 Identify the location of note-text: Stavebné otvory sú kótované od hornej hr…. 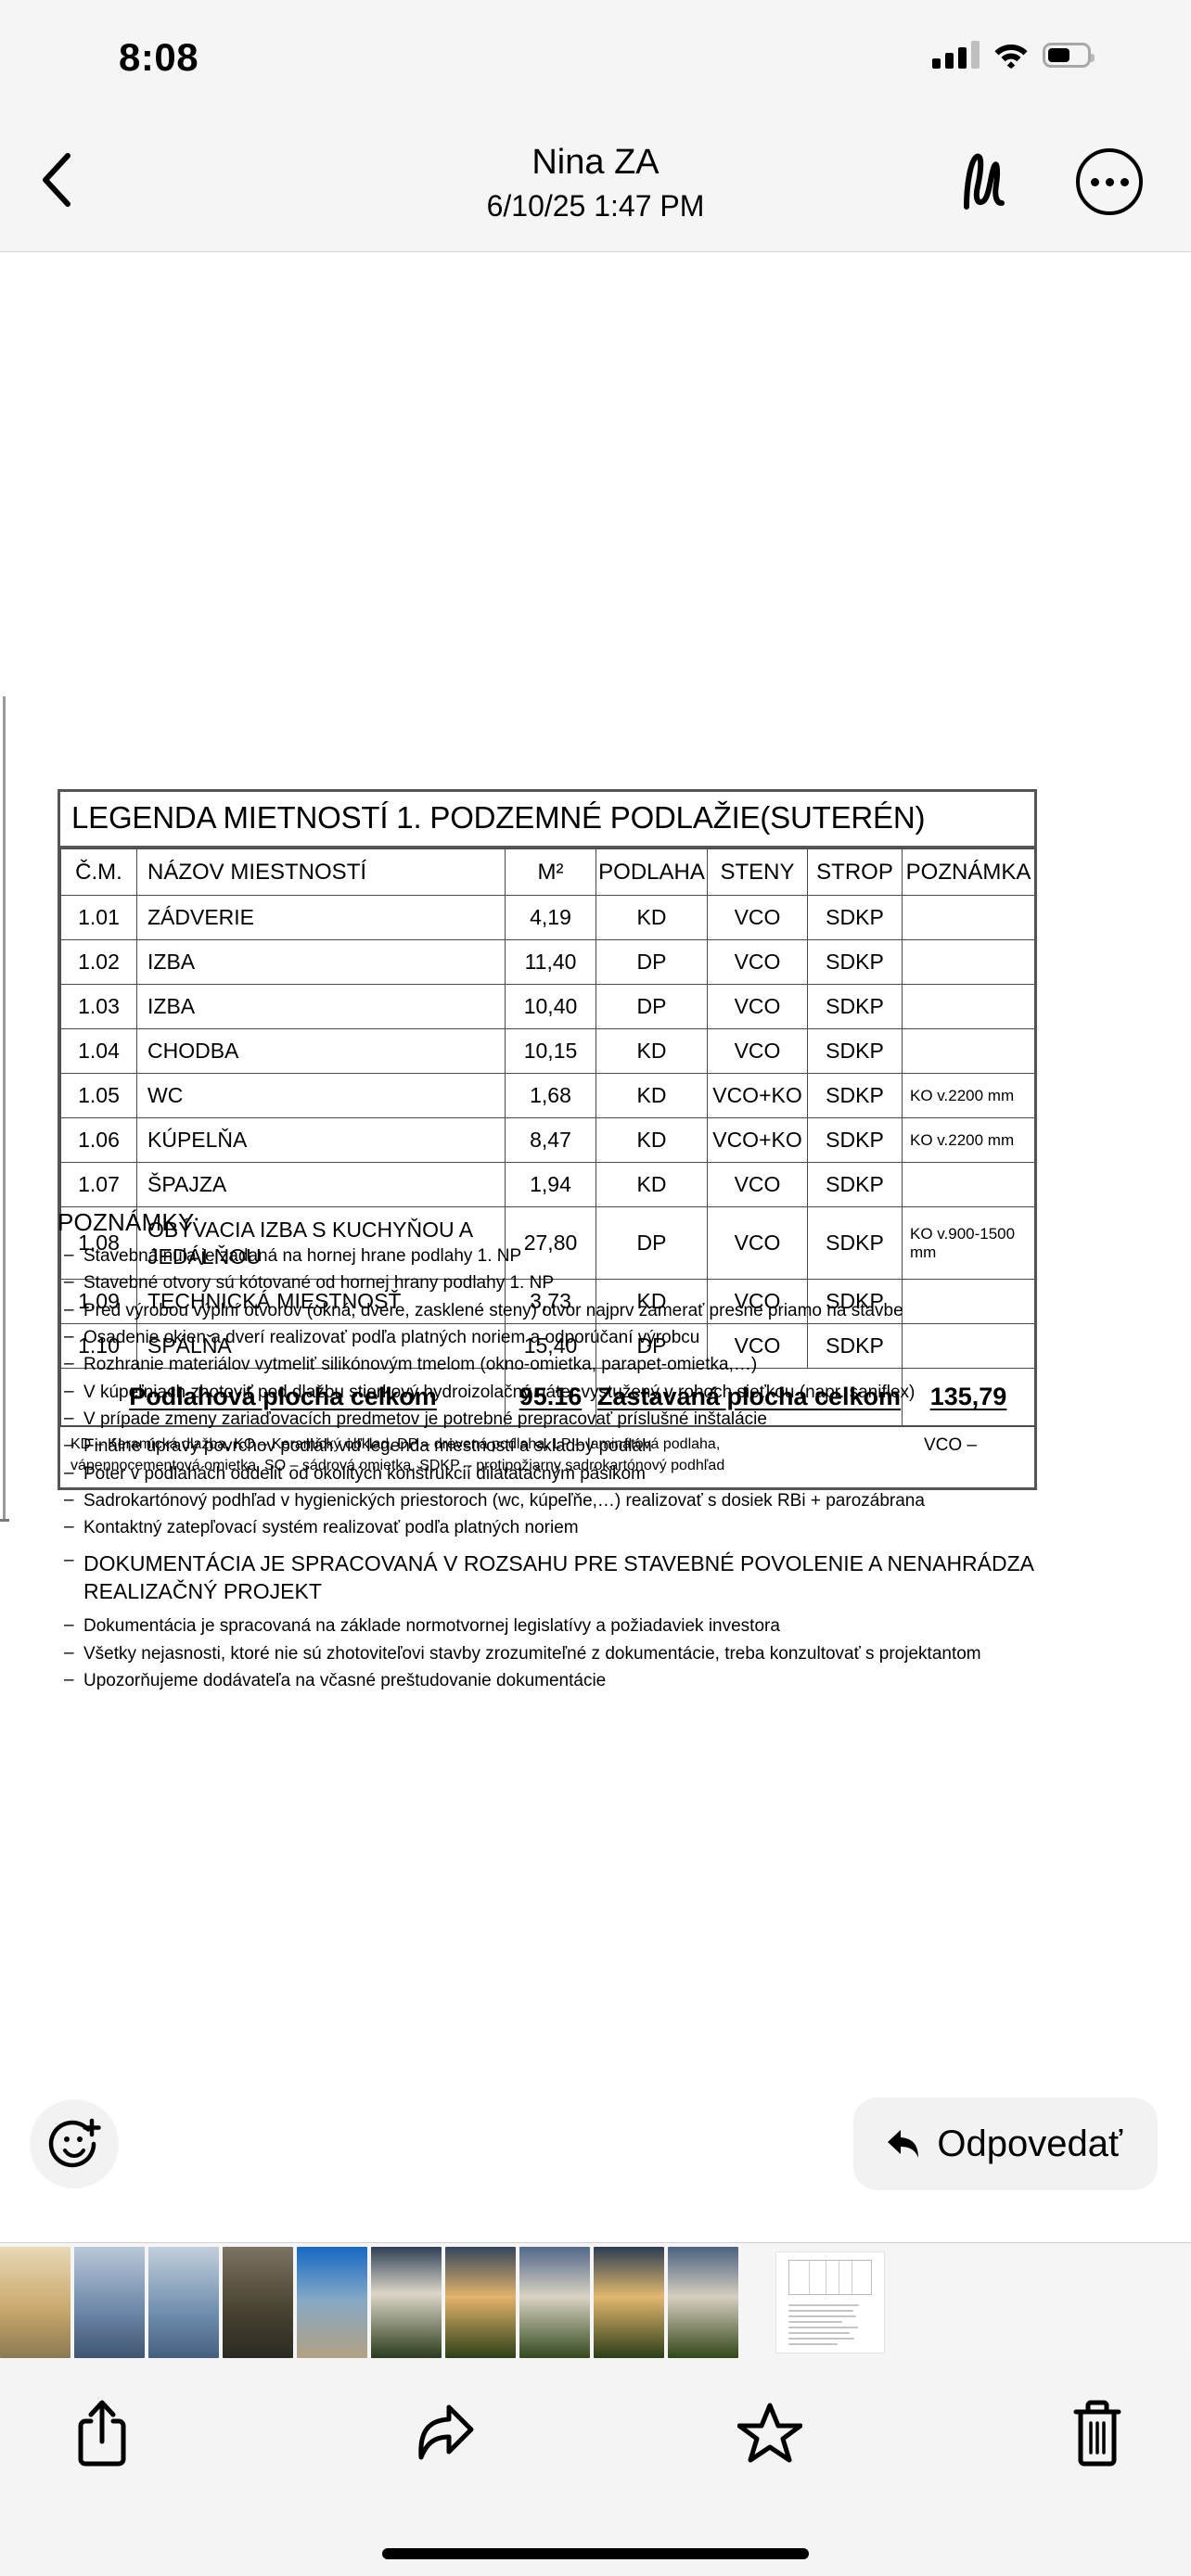
(318, 1283).